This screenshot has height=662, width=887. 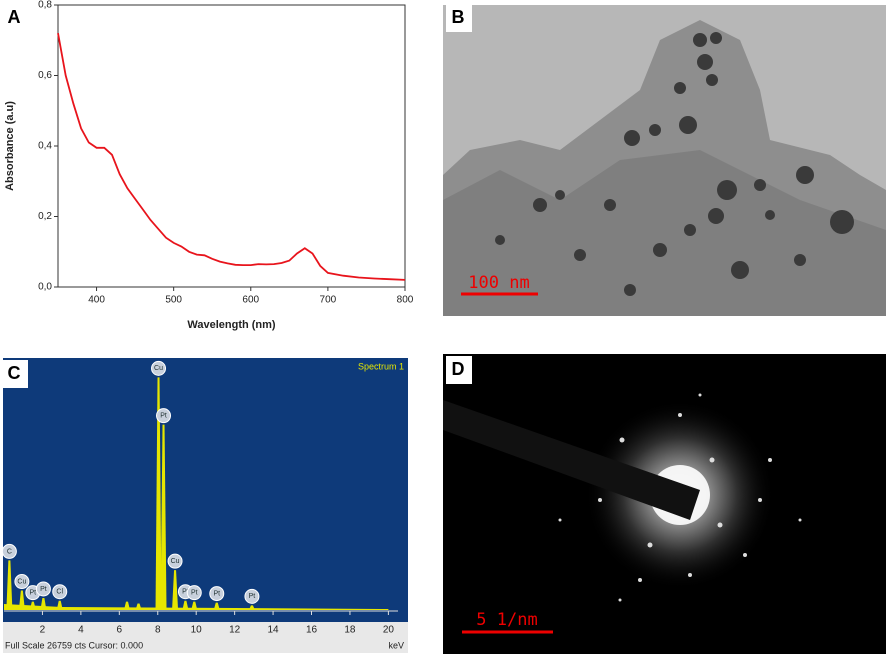 What do you see at coordinates (45, 75) in the screenshot?
I see `y-tick-label: 0,6` at bounding box center [45, 75].